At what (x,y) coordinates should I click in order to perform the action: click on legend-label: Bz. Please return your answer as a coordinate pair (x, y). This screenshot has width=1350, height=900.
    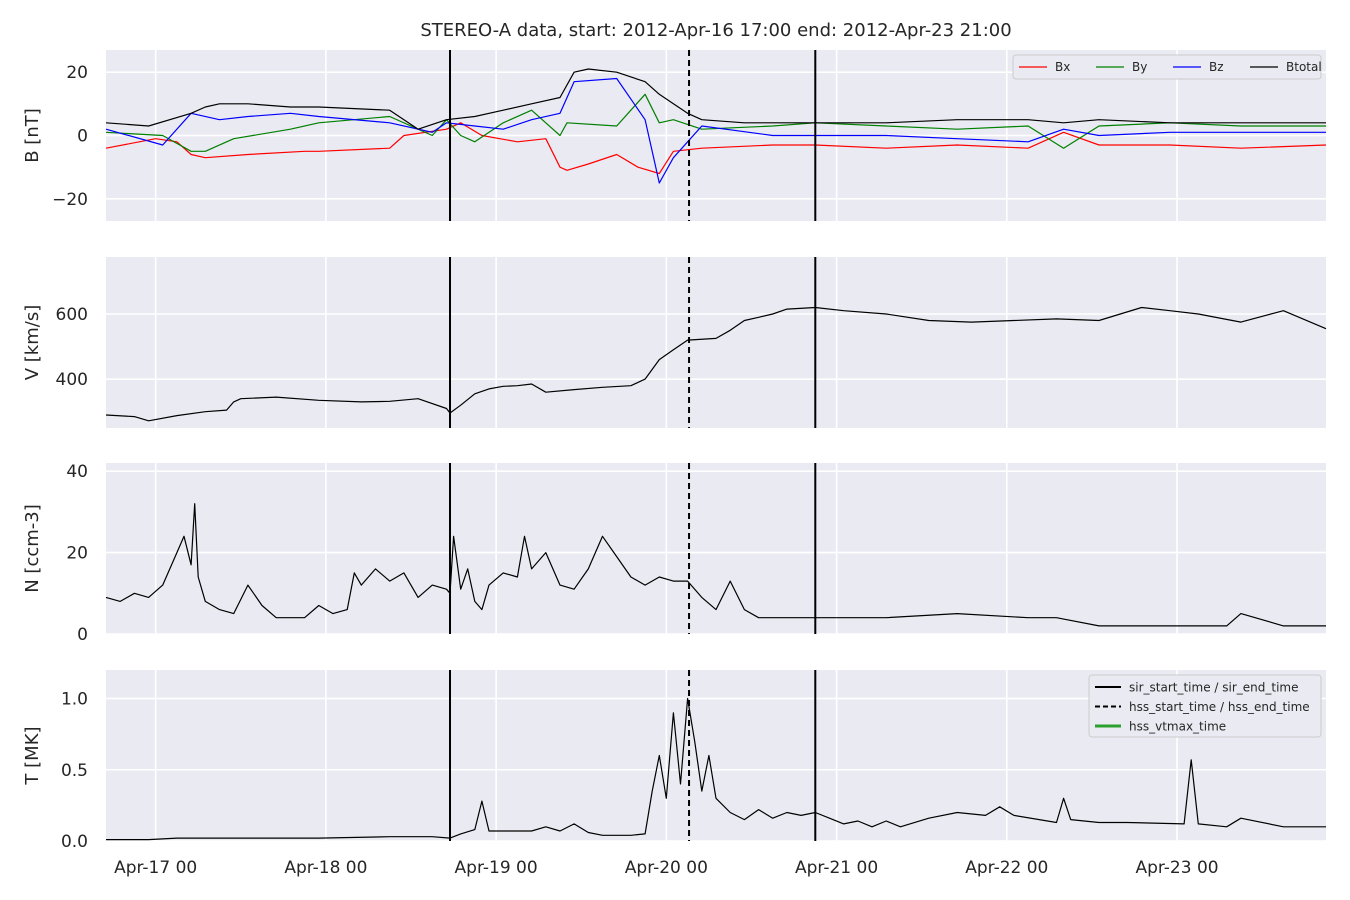
    Looking at the image, I should click on (1216, 67).